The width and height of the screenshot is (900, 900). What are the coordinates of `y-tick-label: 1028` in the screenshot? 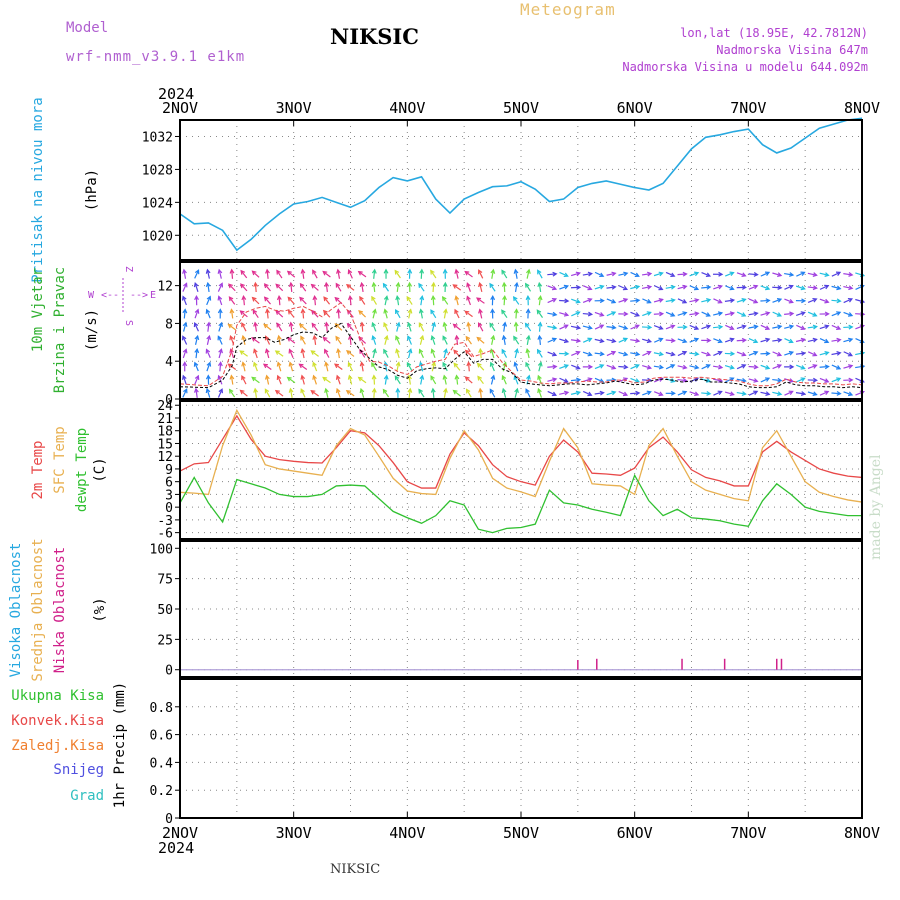 It's located at (157, 170).